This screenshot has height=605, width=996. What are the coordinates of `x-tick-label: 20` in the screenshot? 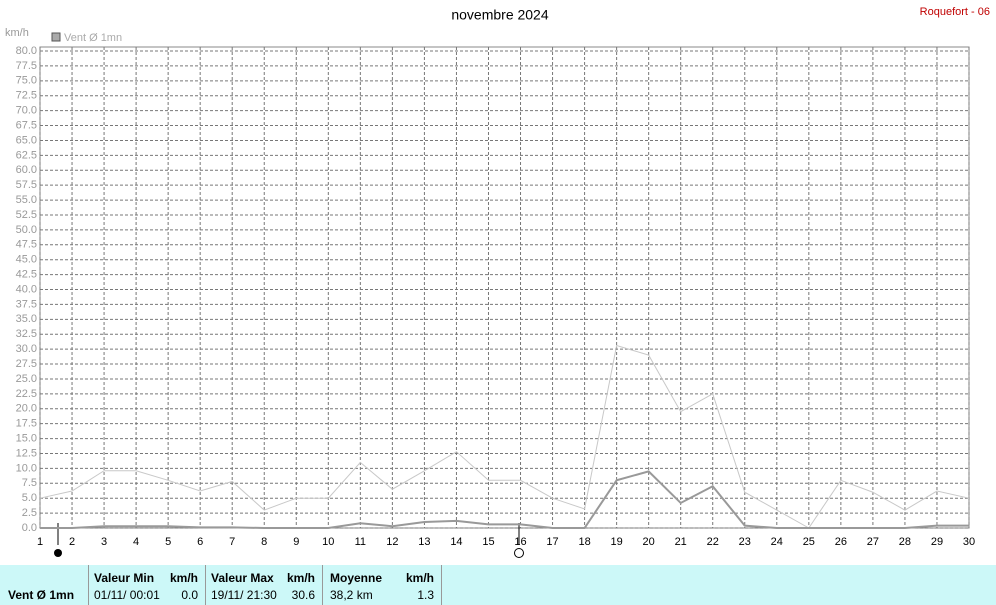 It's located at (649, 542).